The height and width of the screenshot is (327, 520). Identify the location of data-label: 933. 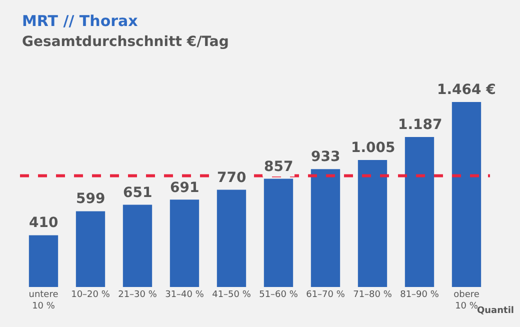
(325, 157).